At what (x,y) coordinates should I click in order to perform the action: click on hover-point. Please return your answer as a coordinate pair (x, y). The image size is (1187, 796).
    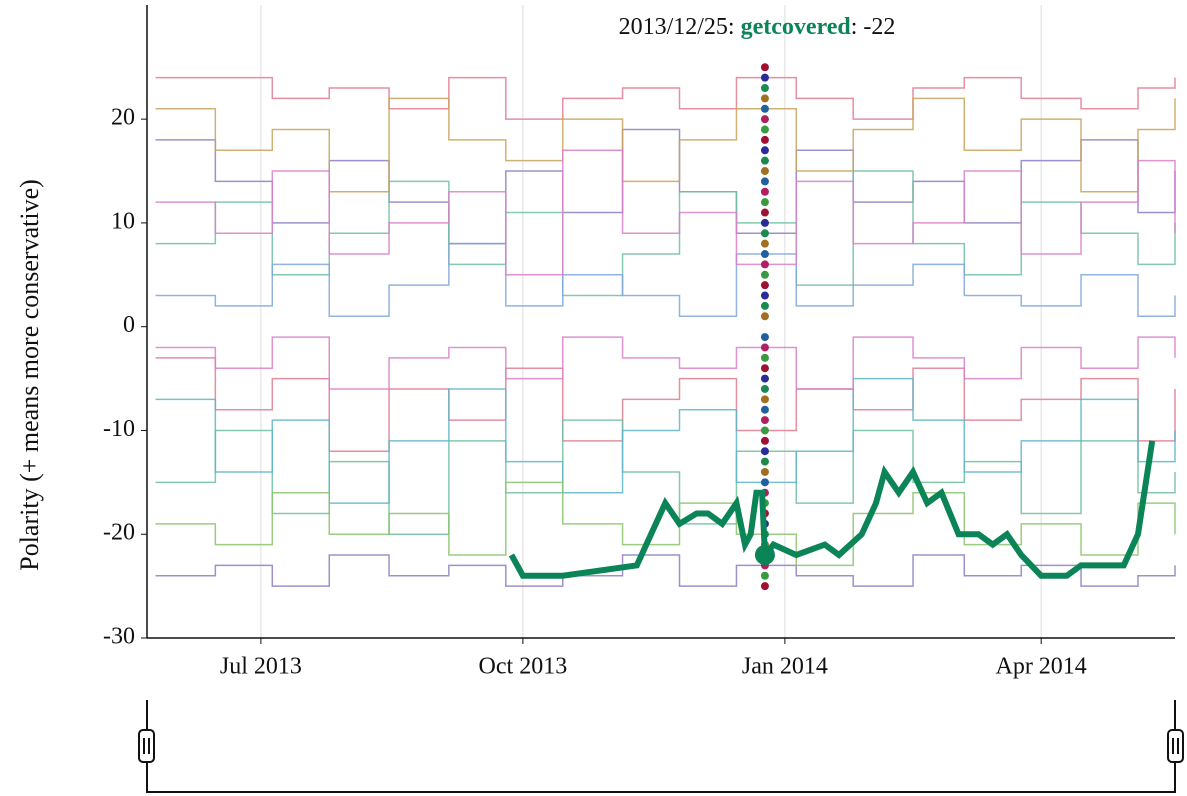
    Looking at the image, I should click on (764, 554).